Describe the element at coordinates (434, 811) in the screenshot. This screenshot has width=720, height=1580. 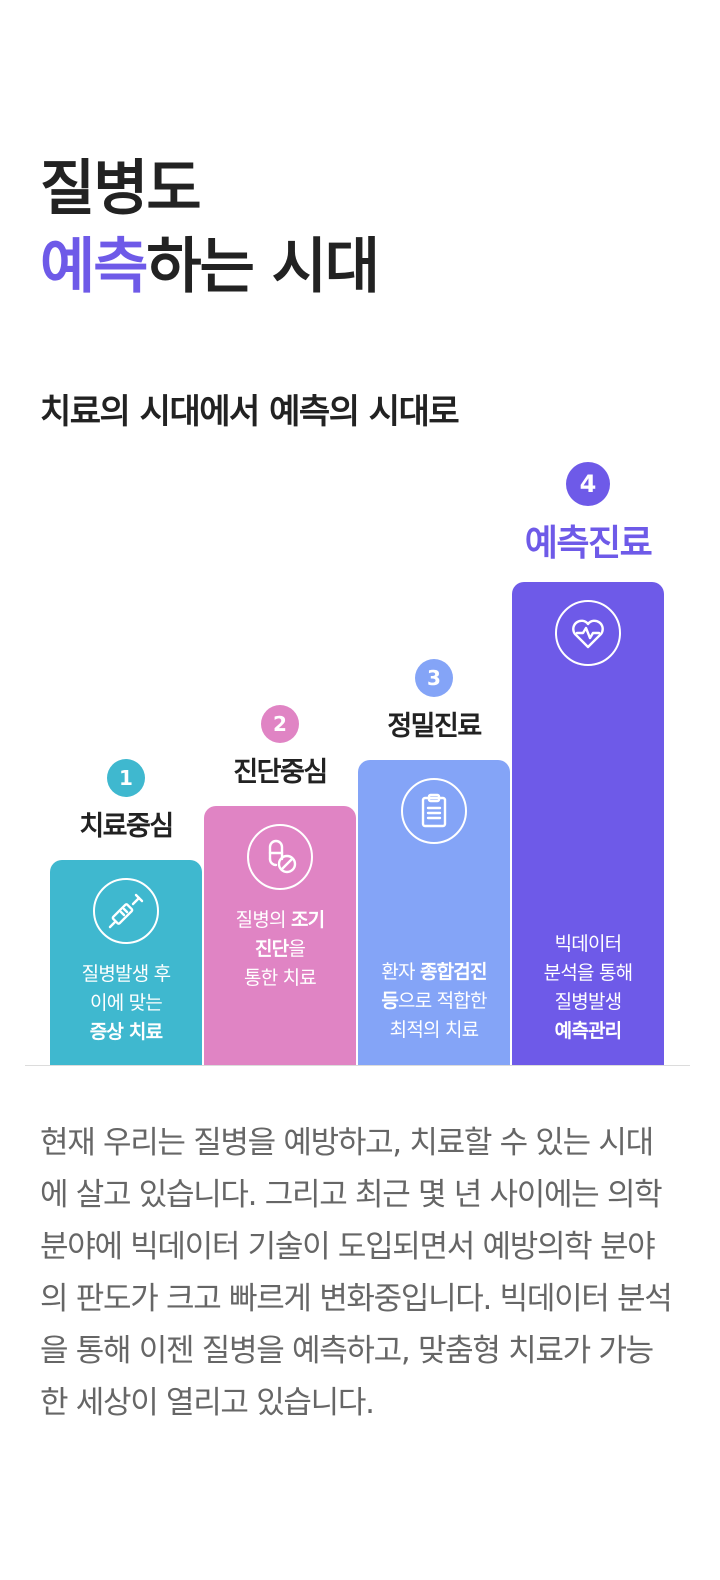
I see `clipboard-icon` at that location.